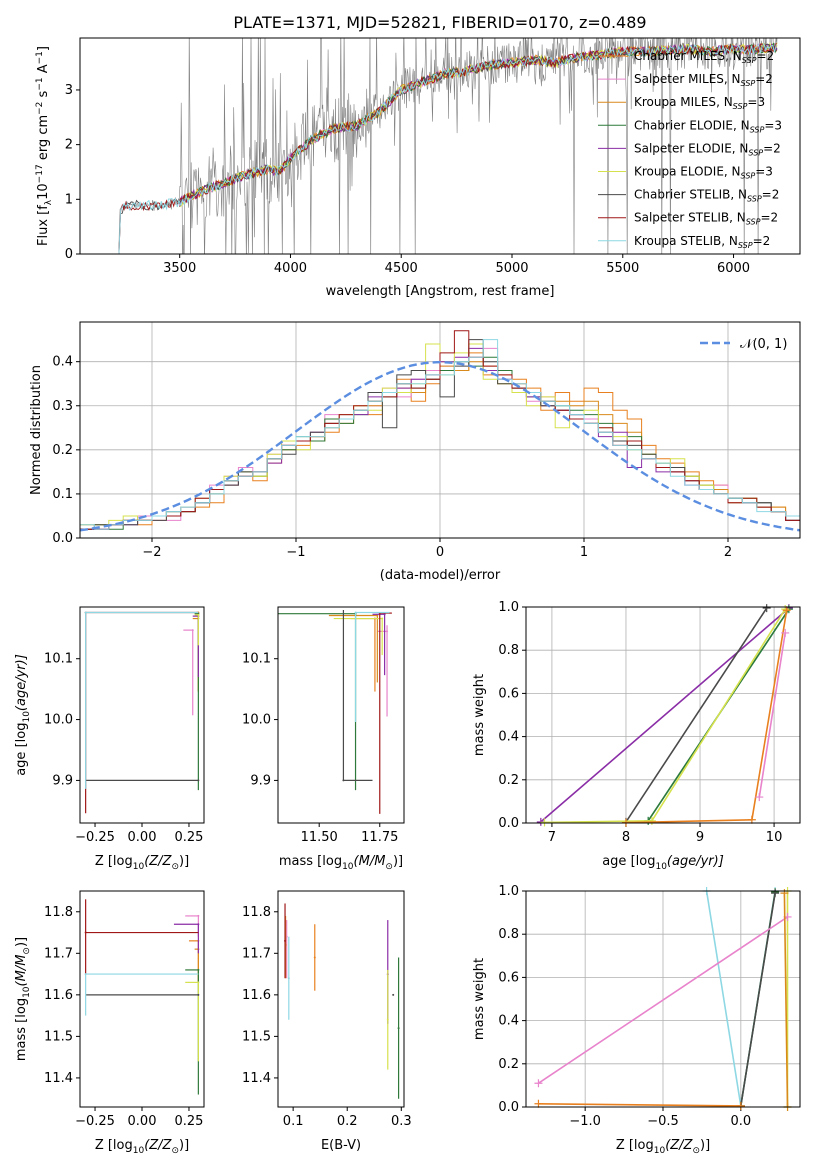 The width and height of the screenshot is (819, 1170). What do you see at coordinates (69, 90) in the screenshot?
I see `y-tick-label: 3` at bounding box center [69, 90].